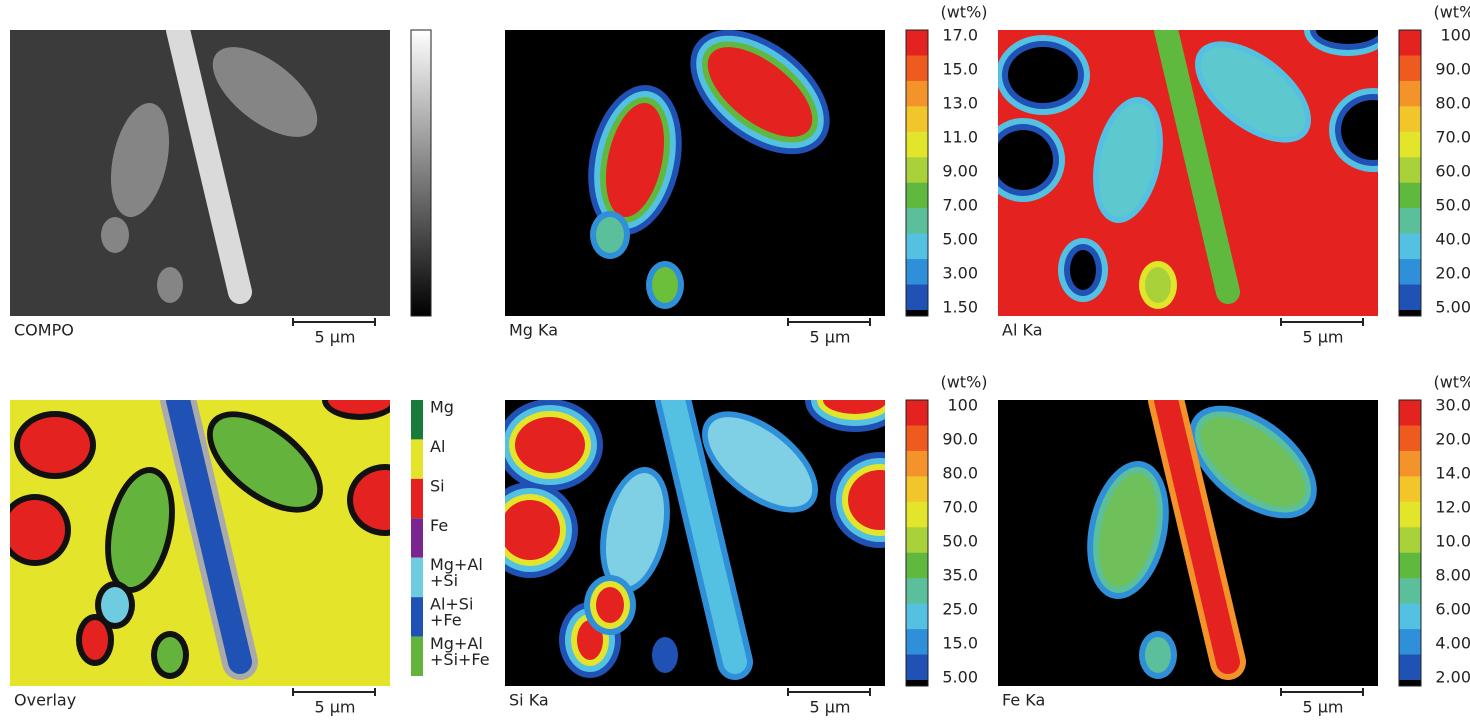 The height and width of the screenshot is (724, 1470). I want to click on colorbar-tick-label: 8.00, so click(1452, 575).